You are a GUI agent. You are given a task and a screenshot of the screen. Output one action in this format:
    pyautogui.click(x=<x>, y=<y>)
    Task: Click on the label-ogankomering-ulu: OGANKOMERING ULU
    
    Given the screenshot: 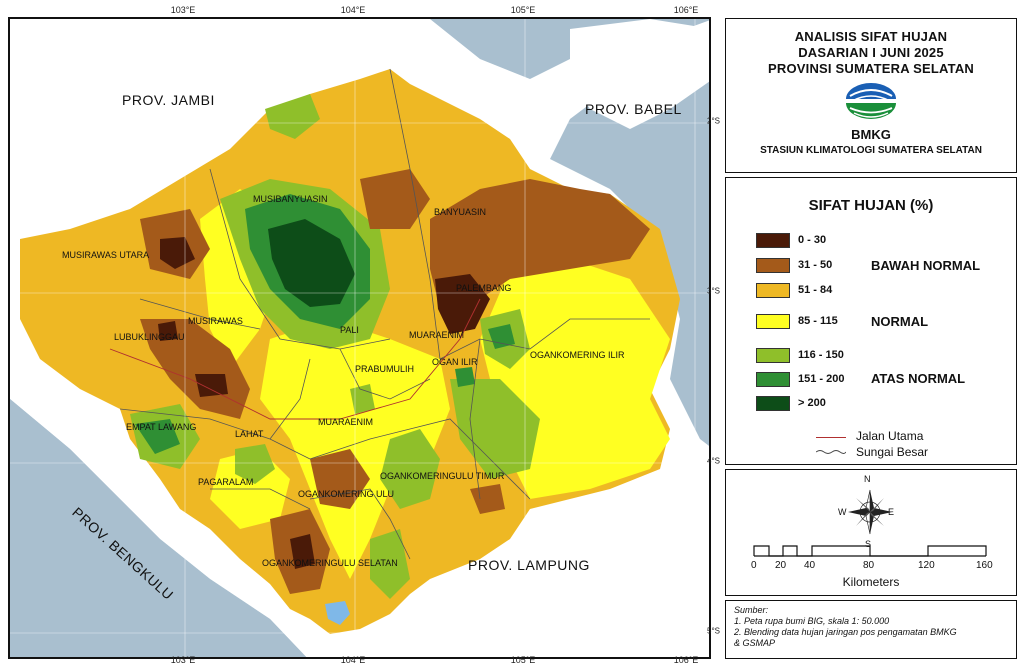 What is the action you would take?
    pyautogui.click(x=346, y=494)
    